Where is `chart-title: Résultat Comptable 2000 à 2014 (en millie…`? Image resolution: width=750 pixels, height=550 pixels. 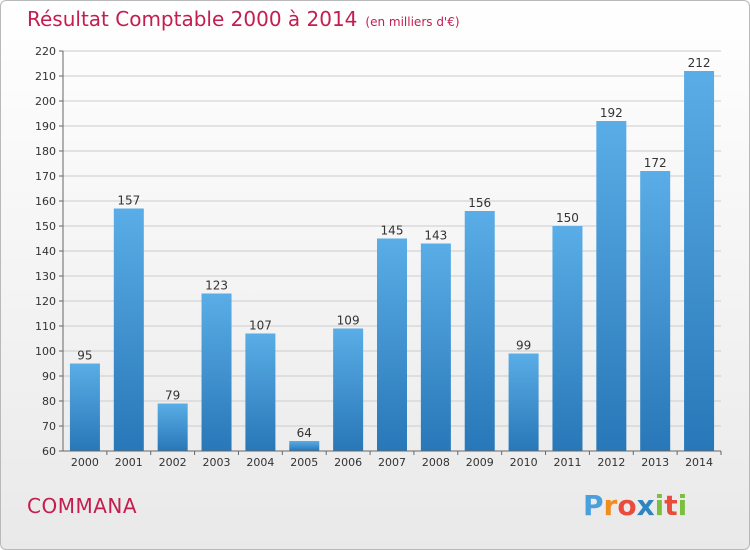 chart-title: Résultat Comptable 2000 à 2014 (en millie… is located at coordinates (243, 19).